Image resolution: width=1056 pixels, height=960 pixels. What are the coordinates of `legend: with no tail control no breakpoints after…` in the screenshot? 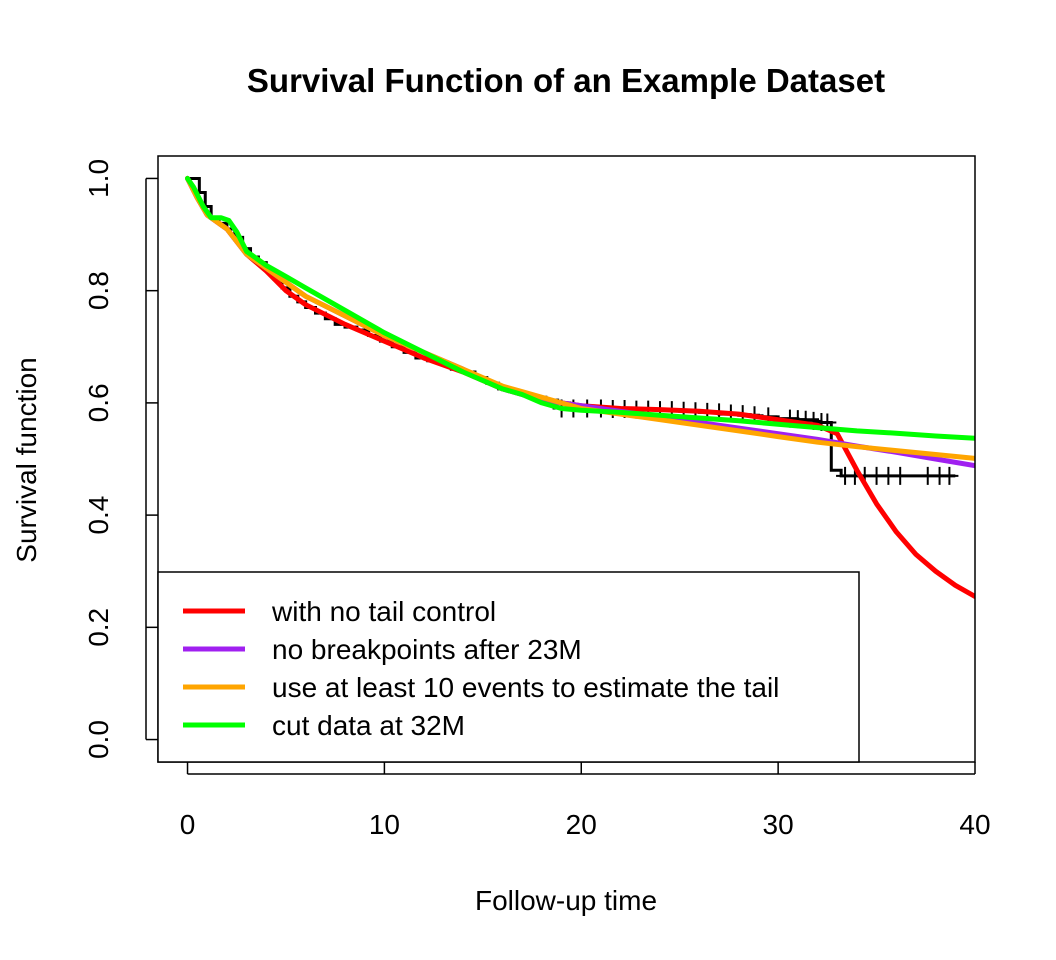 It's located at (508, 667).